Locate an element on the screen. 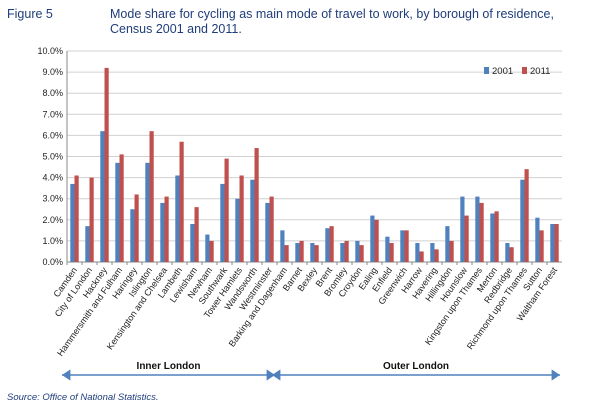 The width and height of the screenshot is (605, 411). bar-2011-ealing is located at coordinates (376, 240).